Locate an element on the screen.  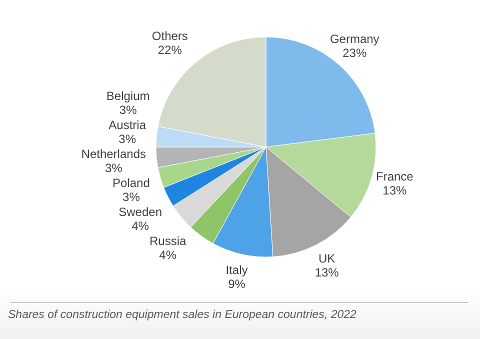
slice-label: Austria is located at coordinates (127, 125).